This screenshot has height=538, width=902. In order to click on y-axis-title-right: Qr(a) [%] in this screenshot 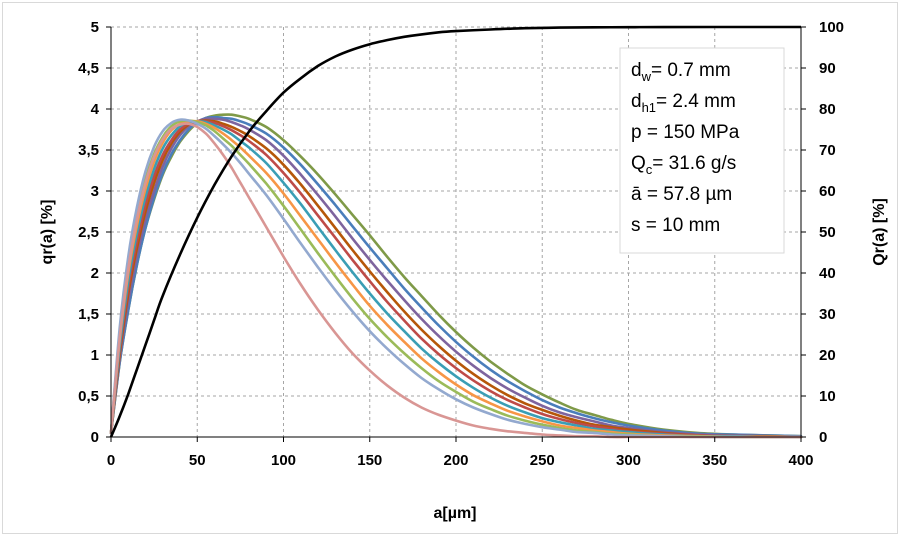, I will do `click(879, 232)`.